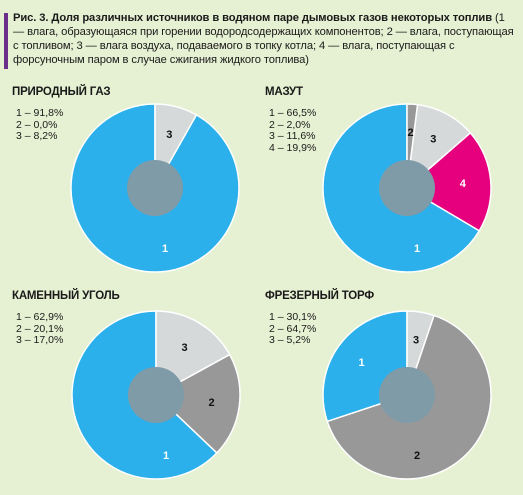 The height and width of the screenshot is (495, 523). I want to click on legend-entry: 2 – 0,0%, so click(37, 124).